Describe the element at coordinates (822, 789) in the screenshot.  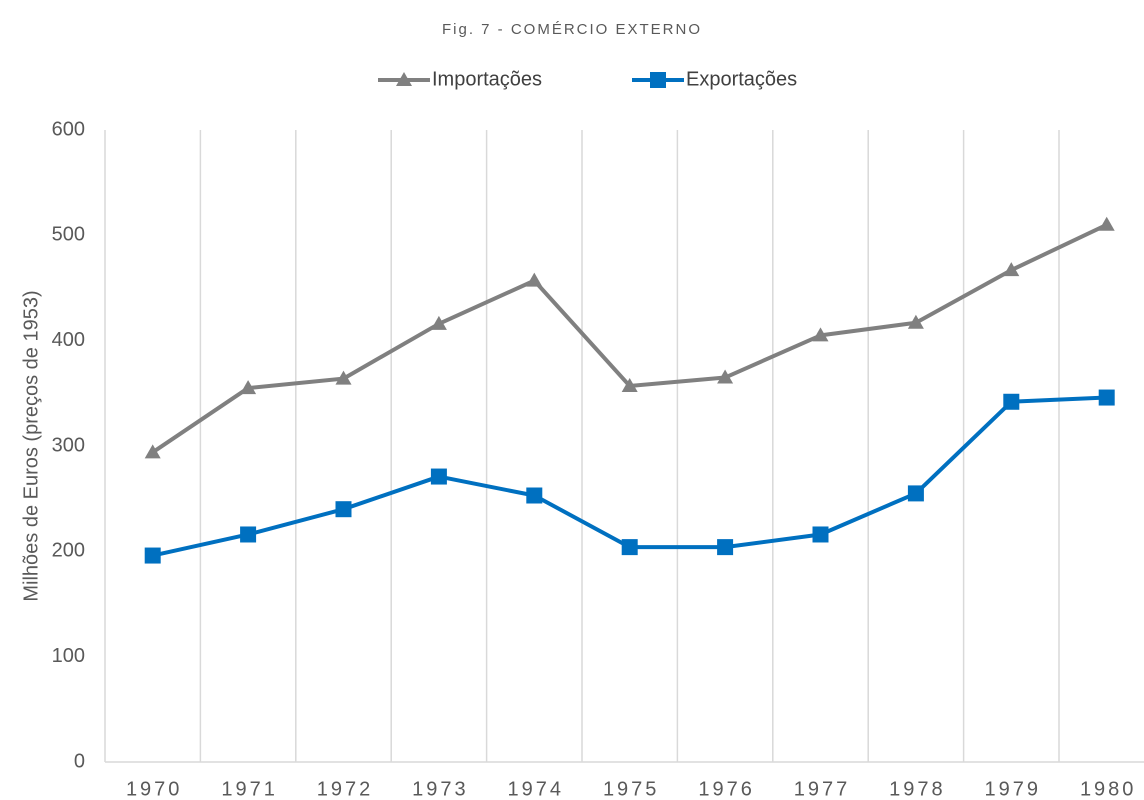
I see `x-tick-label: 1977` at that location.